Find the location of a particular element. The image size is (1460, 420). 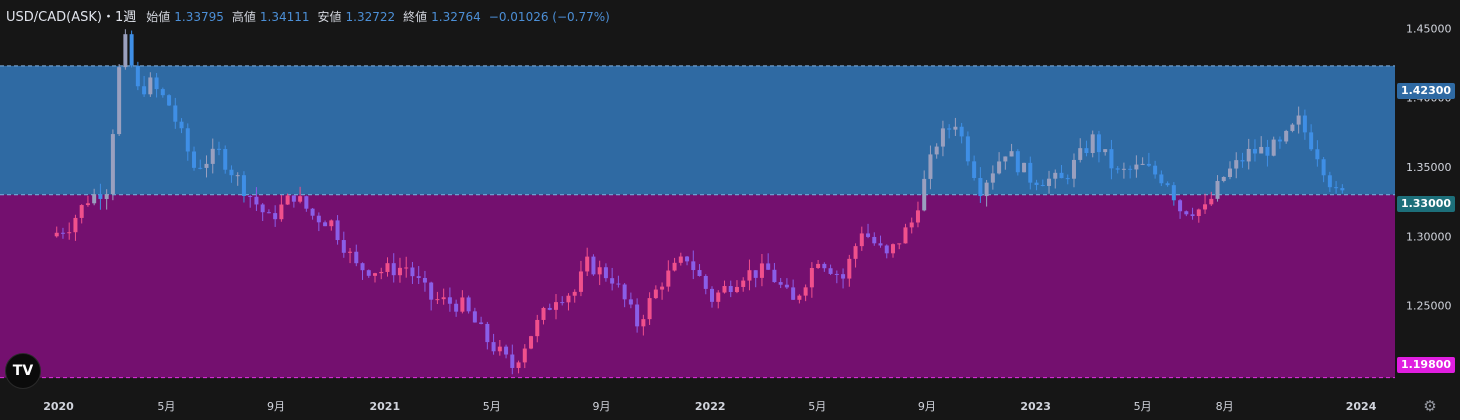

symbol-label: USD/CAD(ASK)・1週 is located at coordinates (71, 17).